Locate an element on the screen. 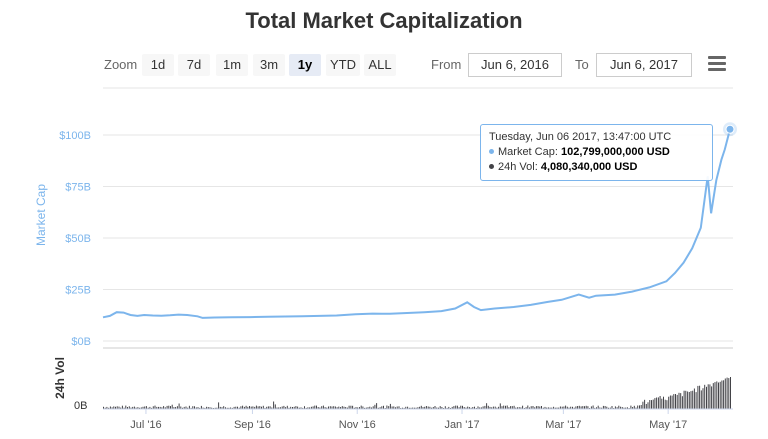  from-date-input: Jun 6, 2016 is located at coordinates (515, 65).